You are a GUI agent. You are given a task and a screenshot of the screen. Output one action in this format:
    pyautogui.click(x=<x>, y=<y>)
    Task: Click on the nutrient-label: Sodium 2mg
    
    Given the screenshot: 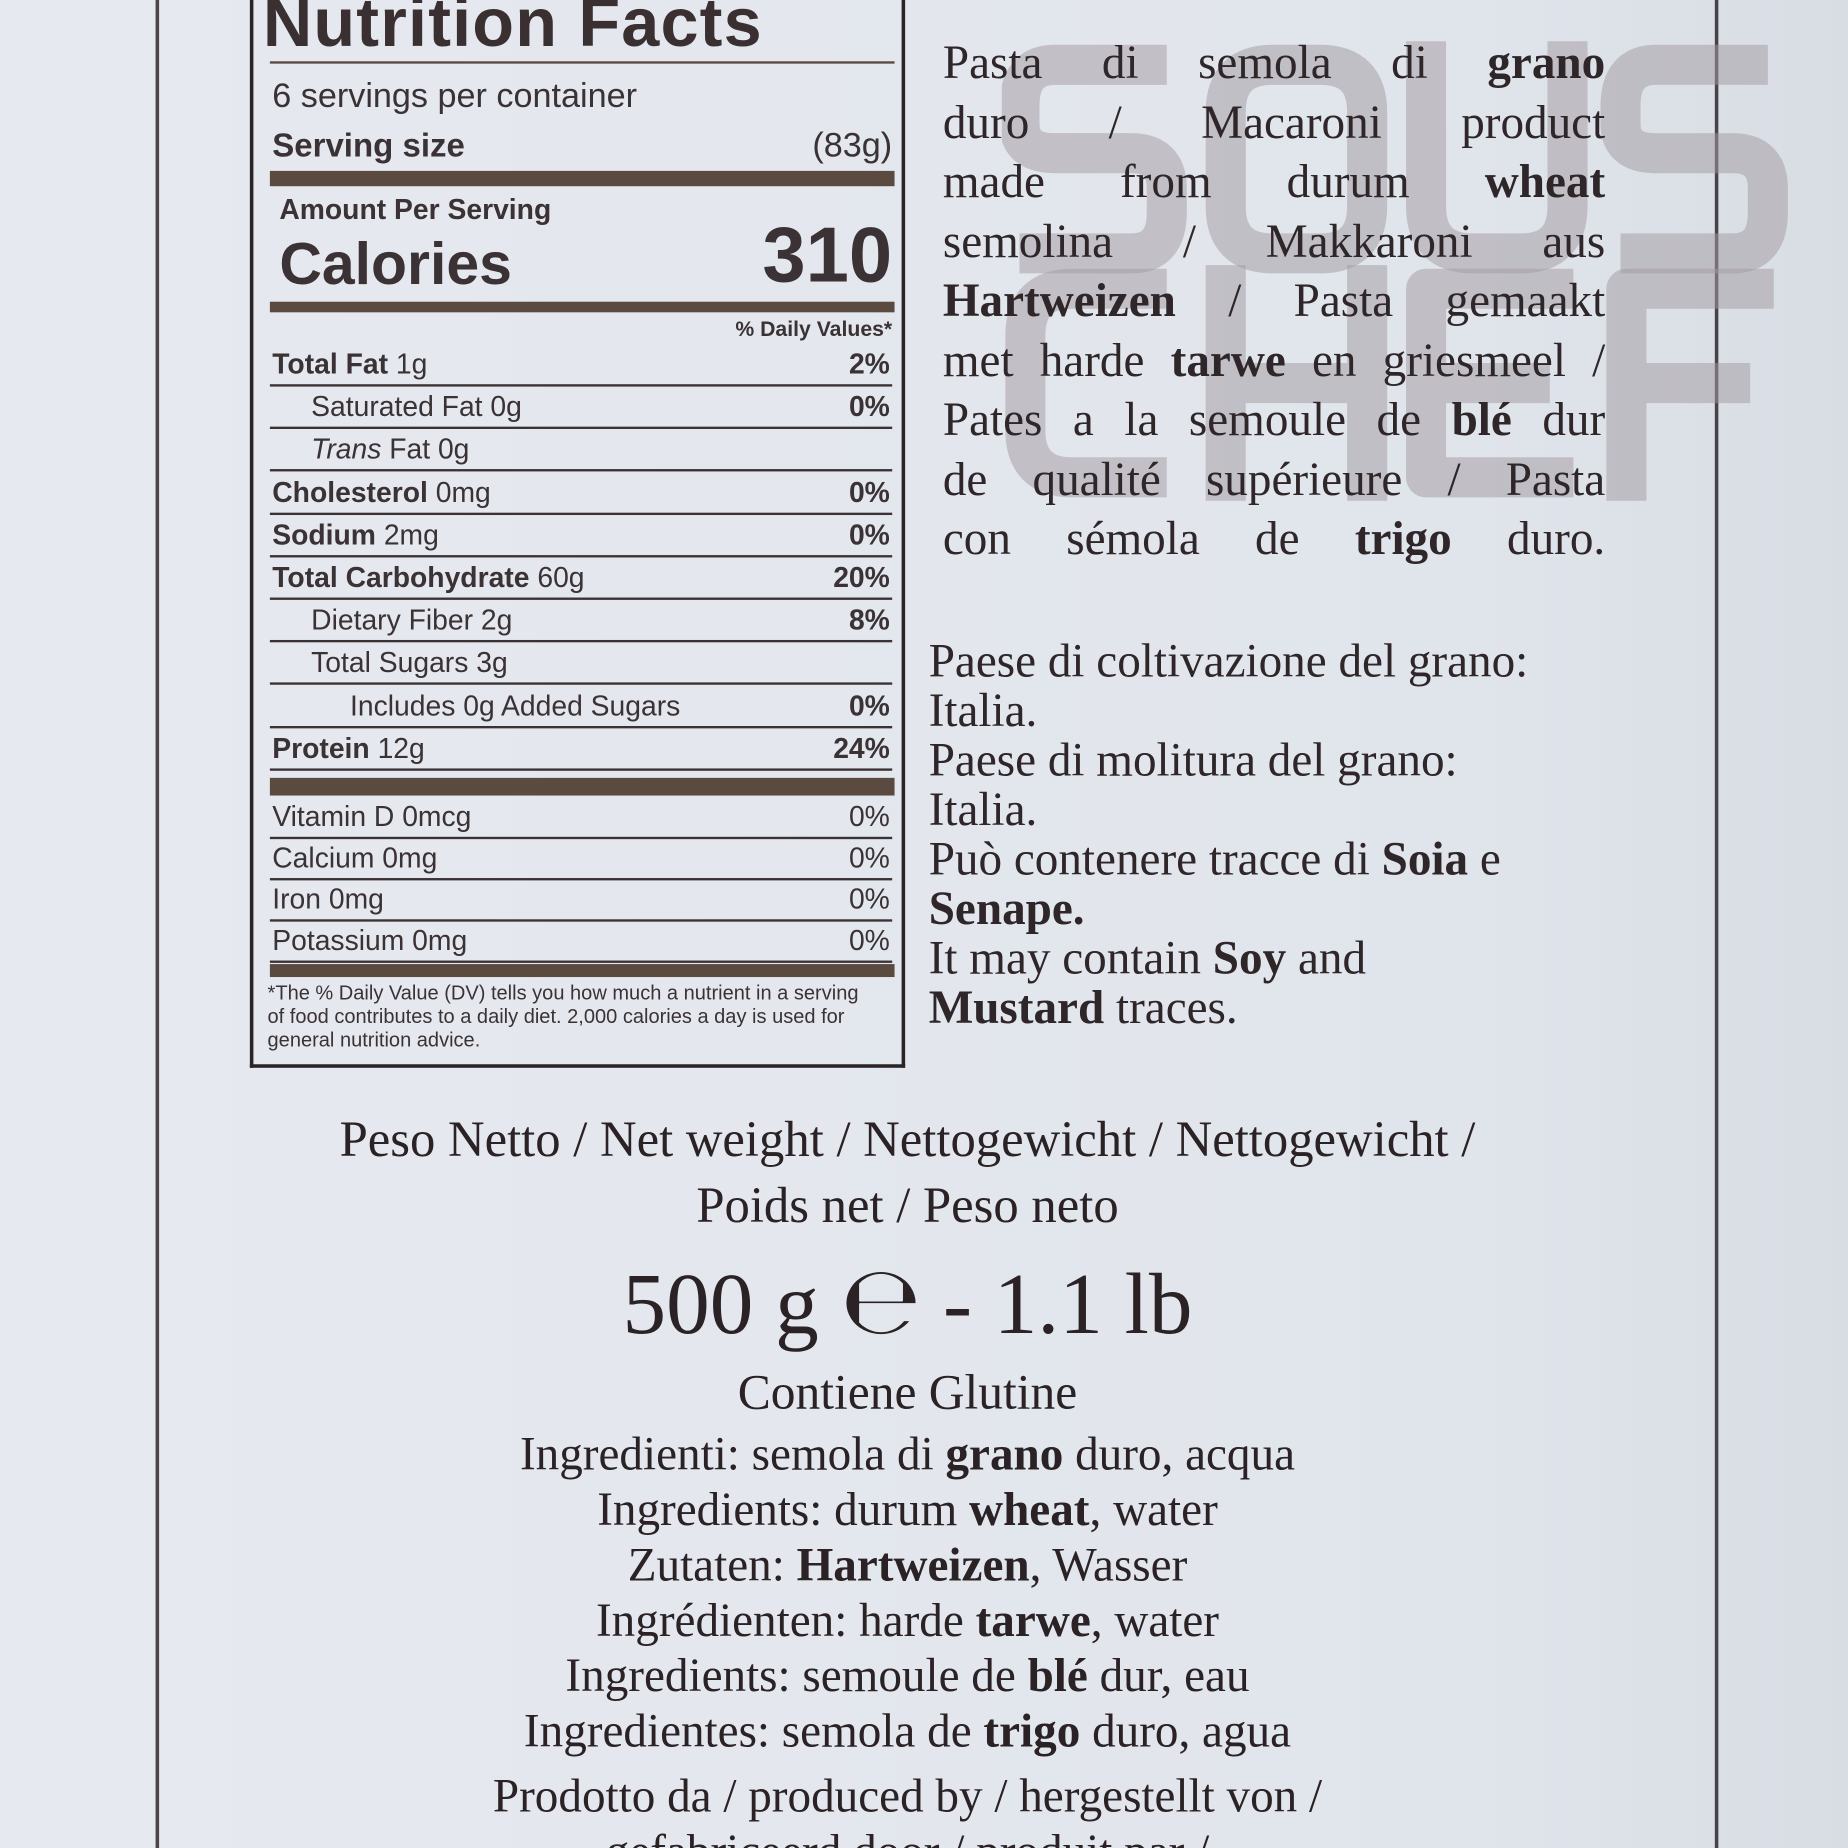 What is the action you would take?
    pyautogui.click(x=355, y=536)
    